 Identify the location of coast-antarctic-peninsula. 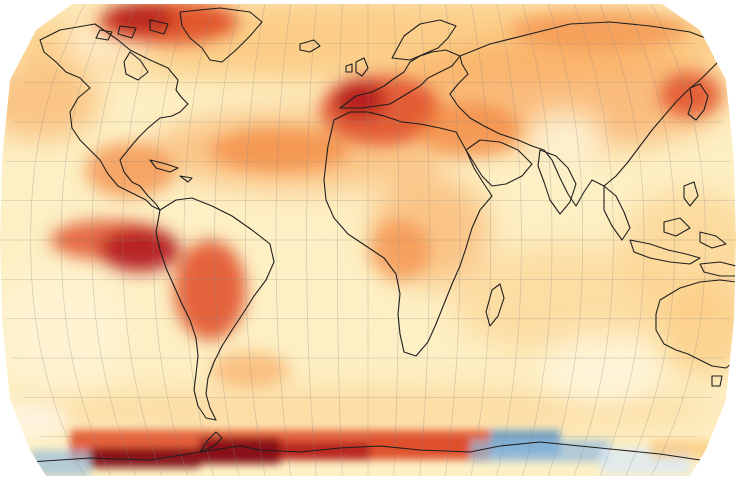
(211, 442).